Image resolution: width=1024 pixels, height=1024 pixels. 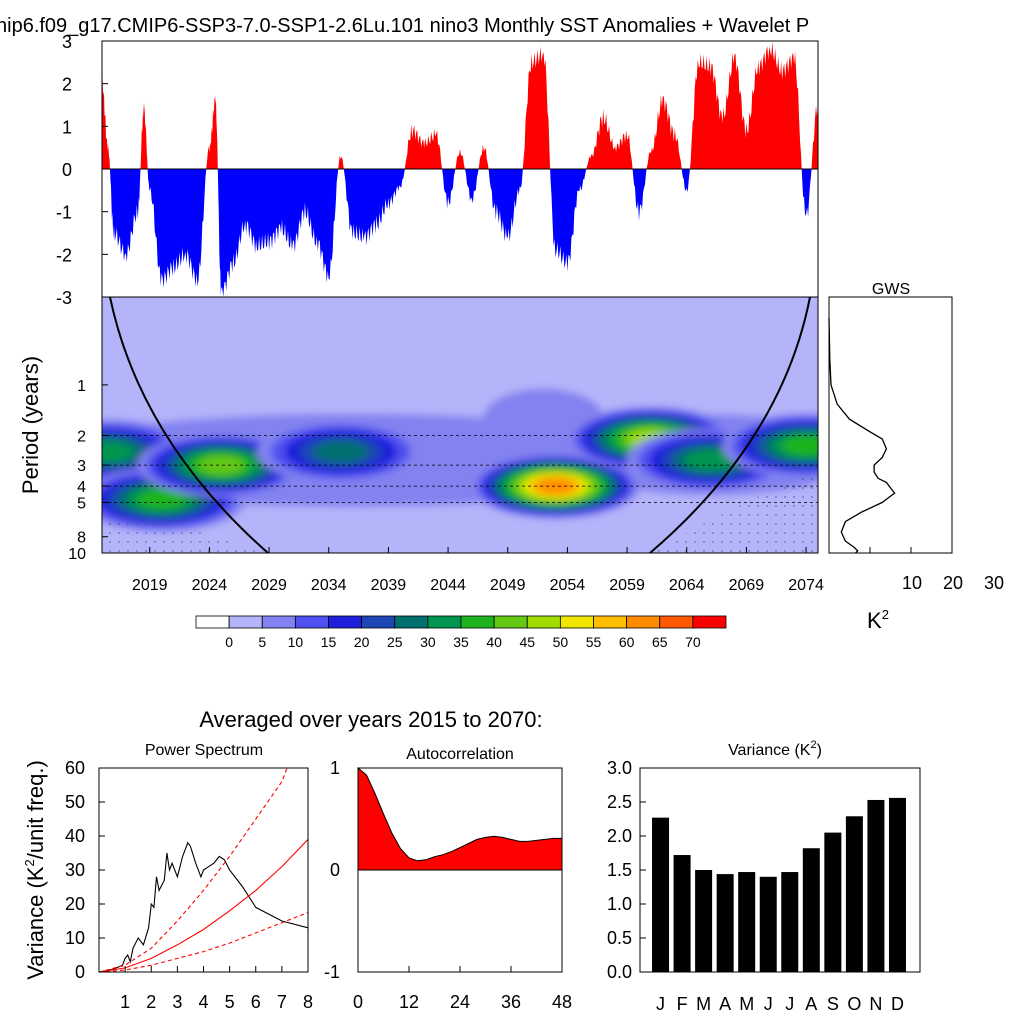 What do you see at coordinates (395, 642) in the screenshot?
I see `colorbar-label: 25` at bounding box center [395, 642].